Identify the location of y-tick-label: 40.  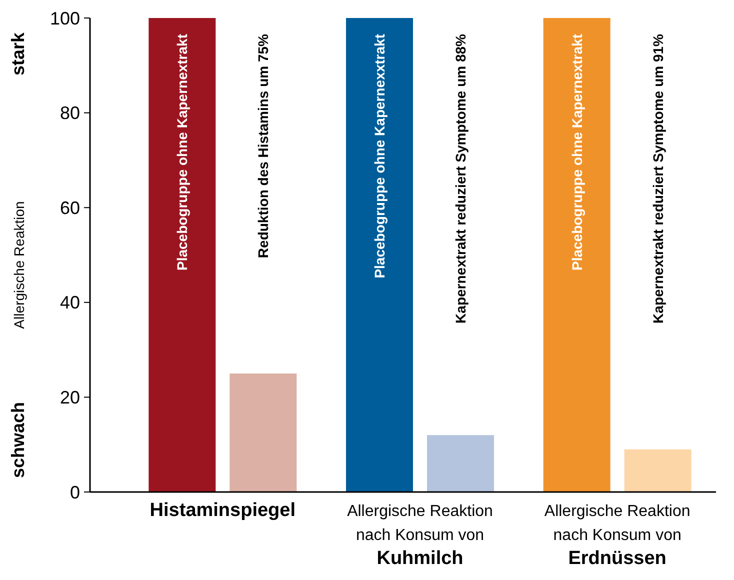
(70, 302).